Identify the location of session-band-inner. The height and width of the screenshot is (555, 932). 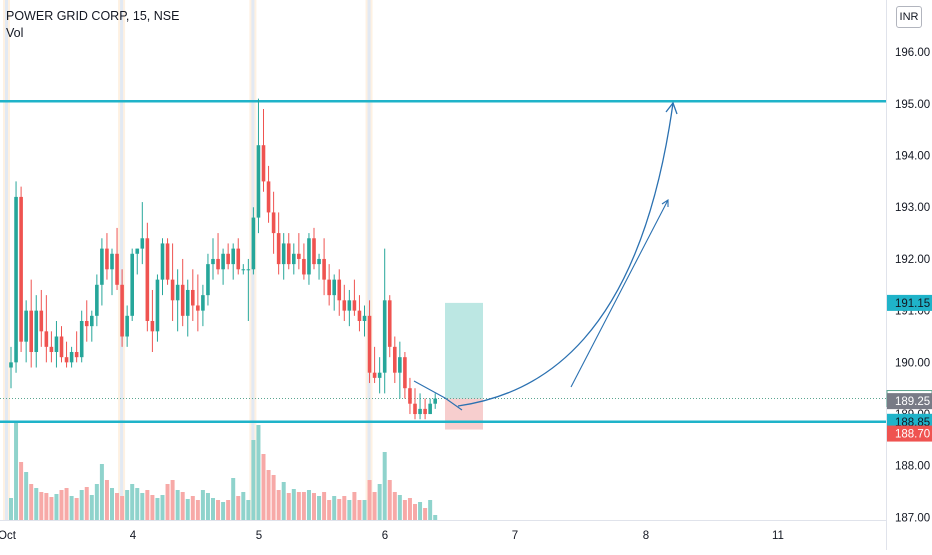
(369, 260).